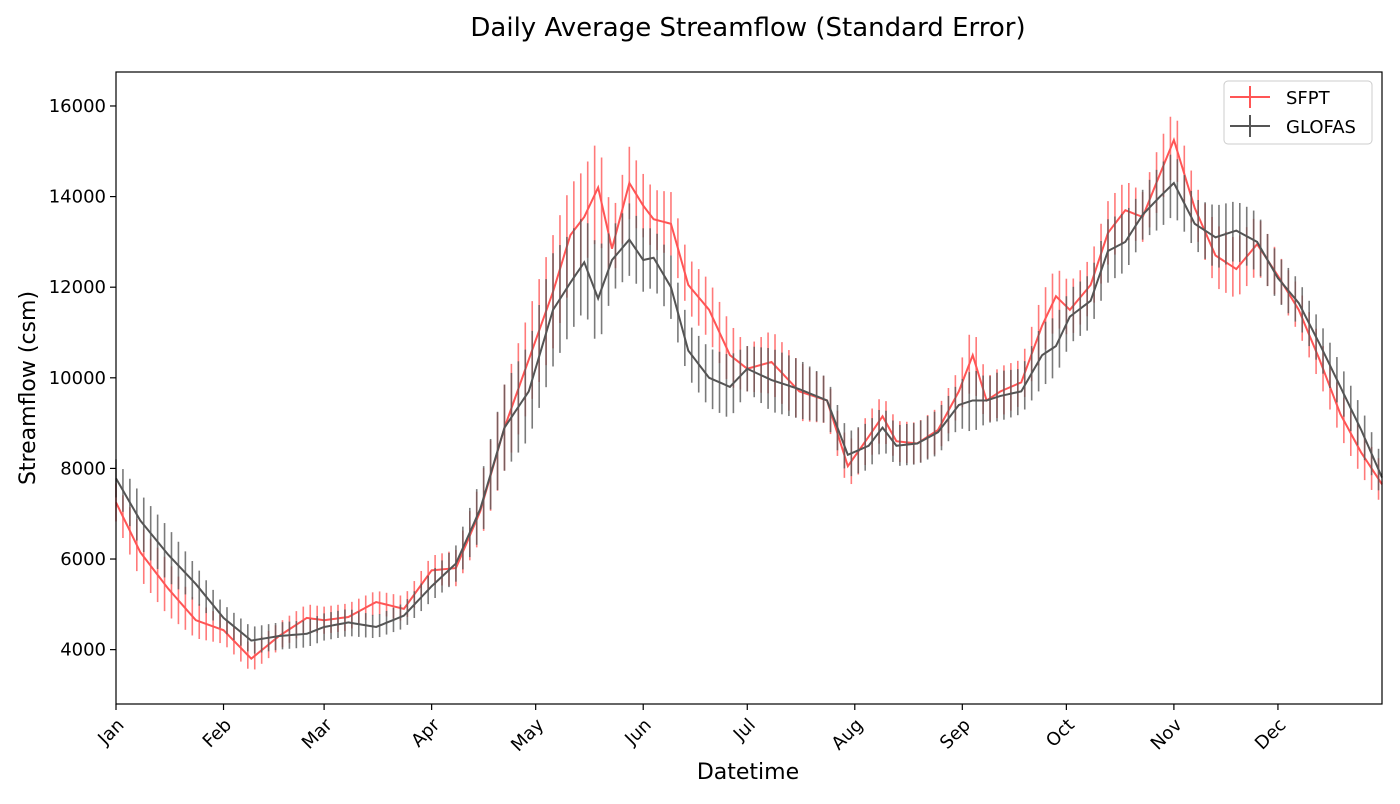  I want to click on y-tick-label: 14000, so click(77, 197).